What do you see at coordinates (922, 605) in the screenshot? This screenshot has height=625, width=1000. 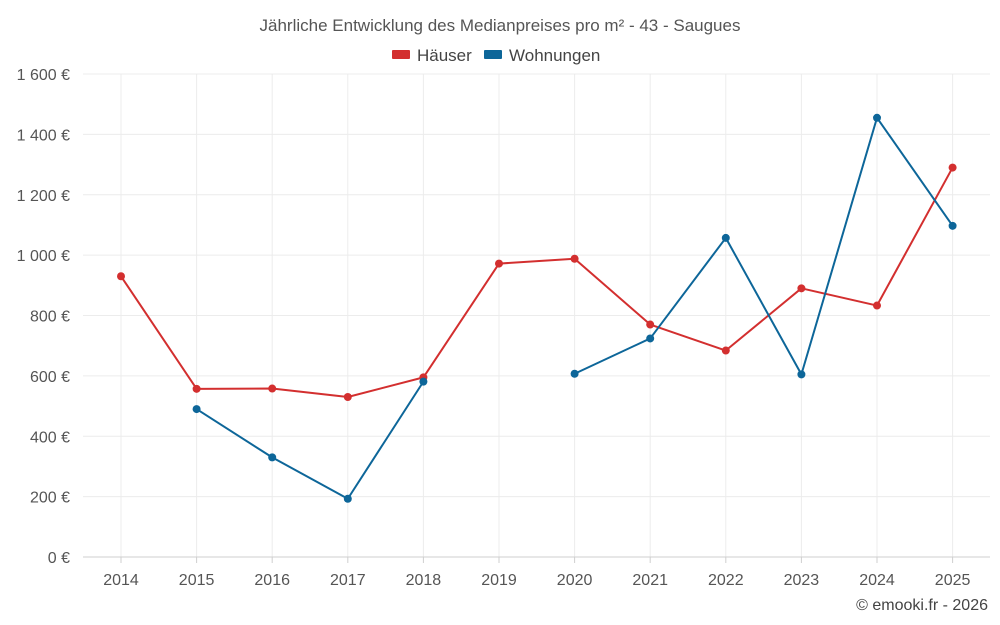 I see `credit-label: © emooki.fr - 2026` at bounding box center [922, 605].